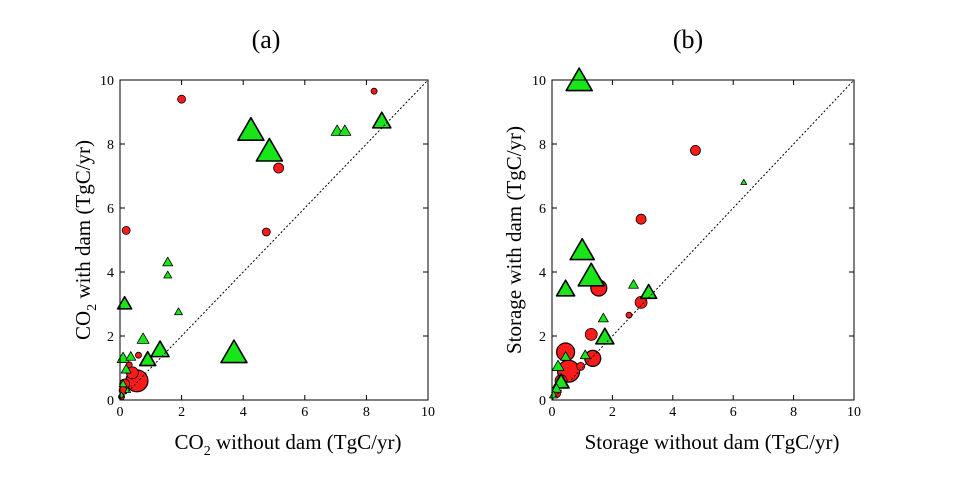 Image resolution: width=960 pixels, height=480 pixels. What do you see at coordinates (110, 273) in the screenshot?
I see `panel-a-y-tick-label: 4` at bounding box center [110, 273].